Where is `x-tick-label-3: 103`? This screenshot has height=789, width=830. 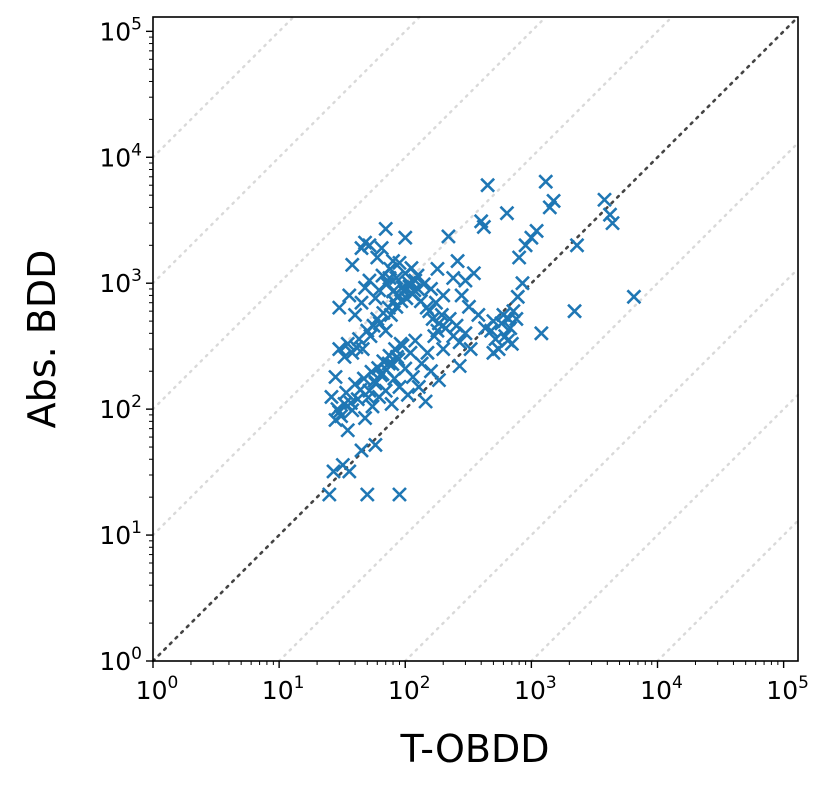
x-tick-label-3: 103 is located at coordinates (535, 689).